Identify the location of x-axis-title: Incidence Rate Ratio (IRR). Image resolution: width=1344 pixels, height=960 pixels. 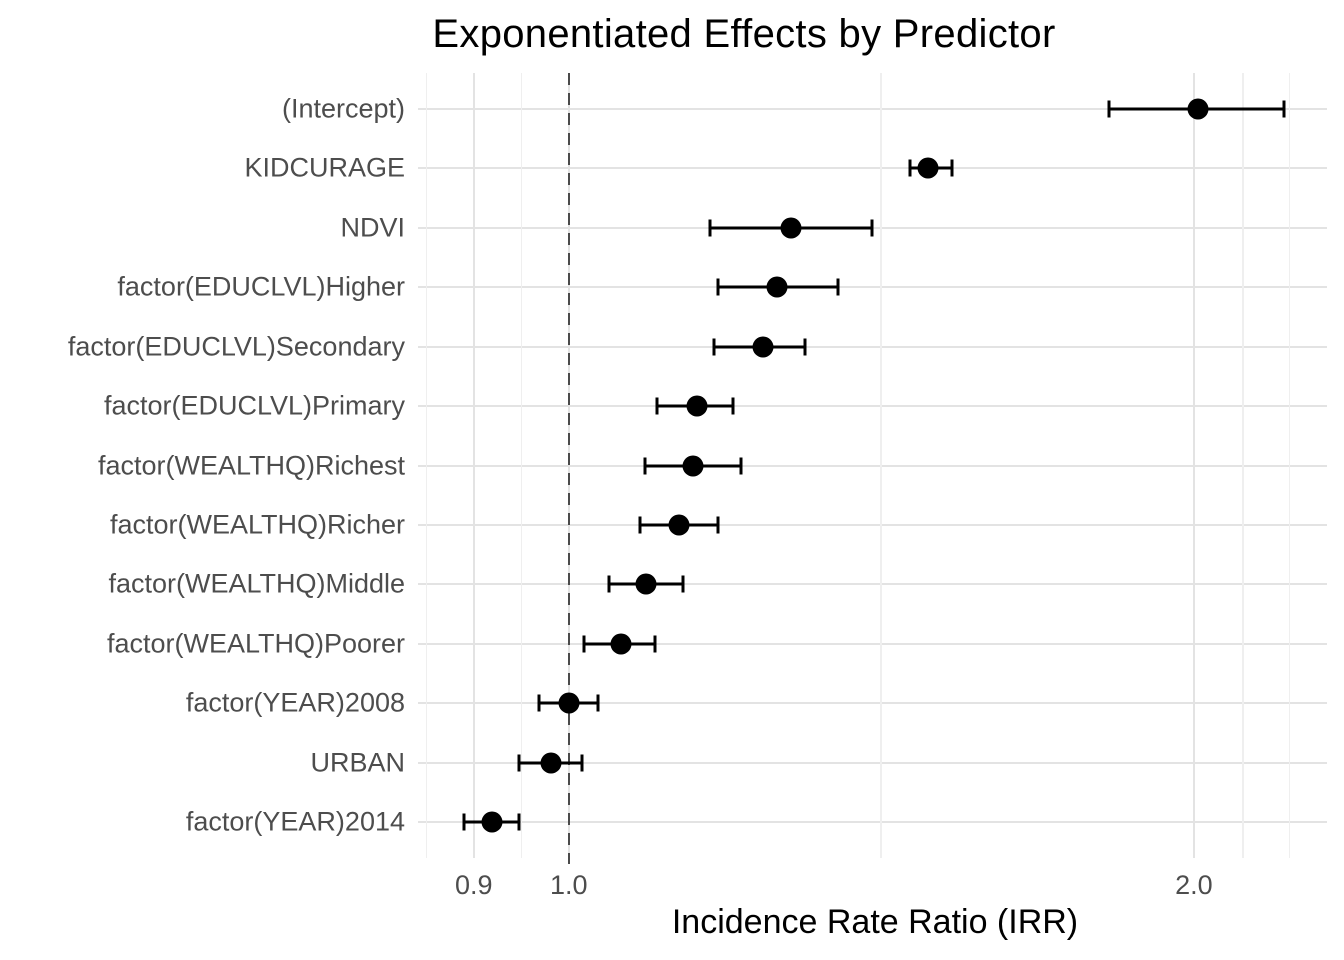
(875, 922).